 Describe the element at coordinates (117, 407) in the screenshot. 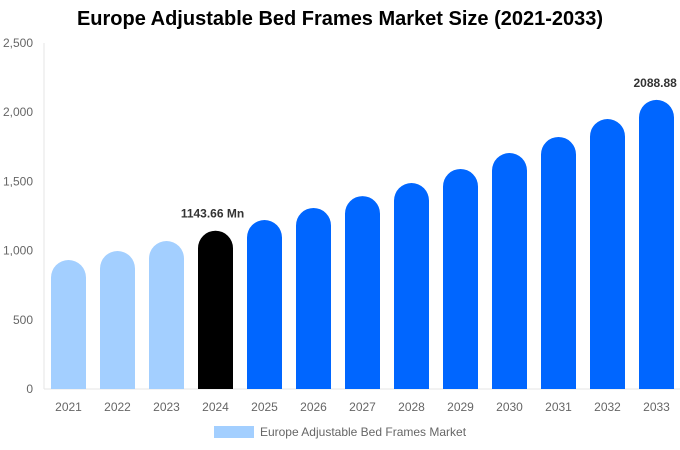

I see `x-tick-label: 2022` at that location.